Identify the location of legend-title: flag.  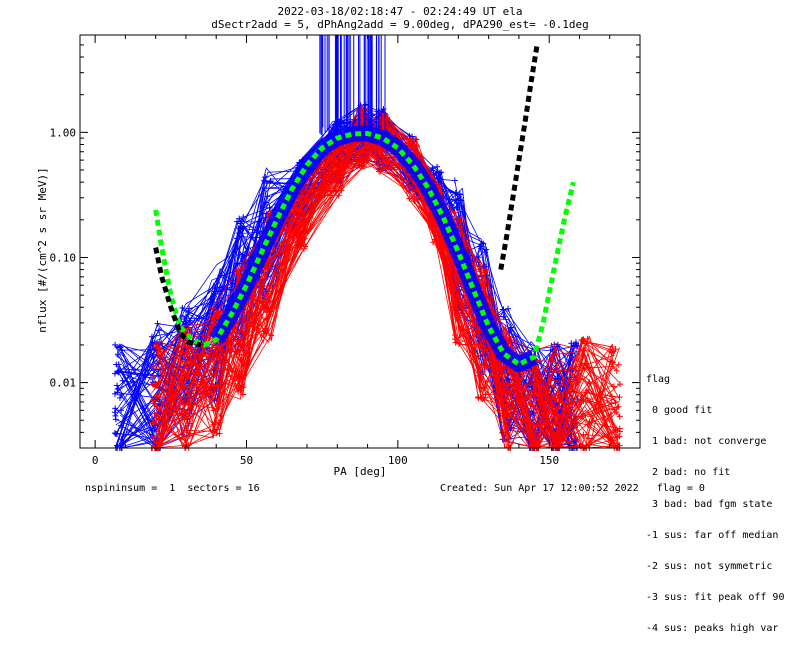
(658, 379).